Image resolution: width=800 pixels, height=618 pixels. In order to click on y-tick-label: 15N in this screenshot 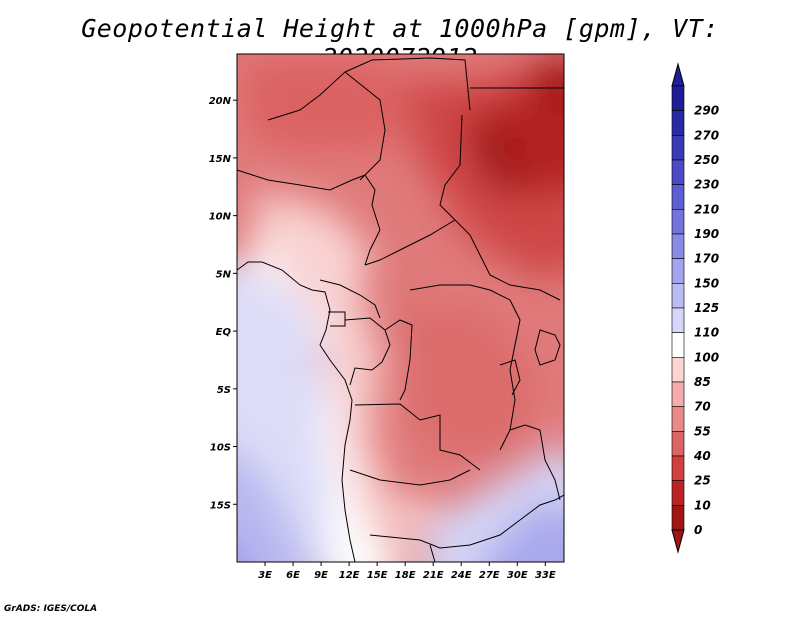, I will do `click(220, 159)`.